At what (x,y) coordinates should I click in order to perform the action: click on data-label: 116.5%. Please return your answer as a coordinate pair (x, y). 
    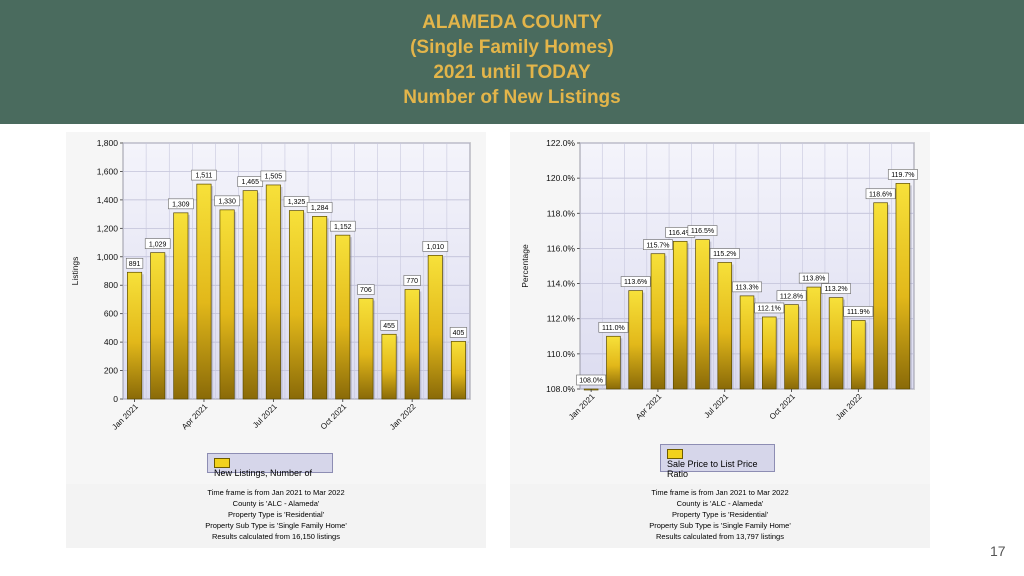
    Looking at the image, I should click on (702, 231).